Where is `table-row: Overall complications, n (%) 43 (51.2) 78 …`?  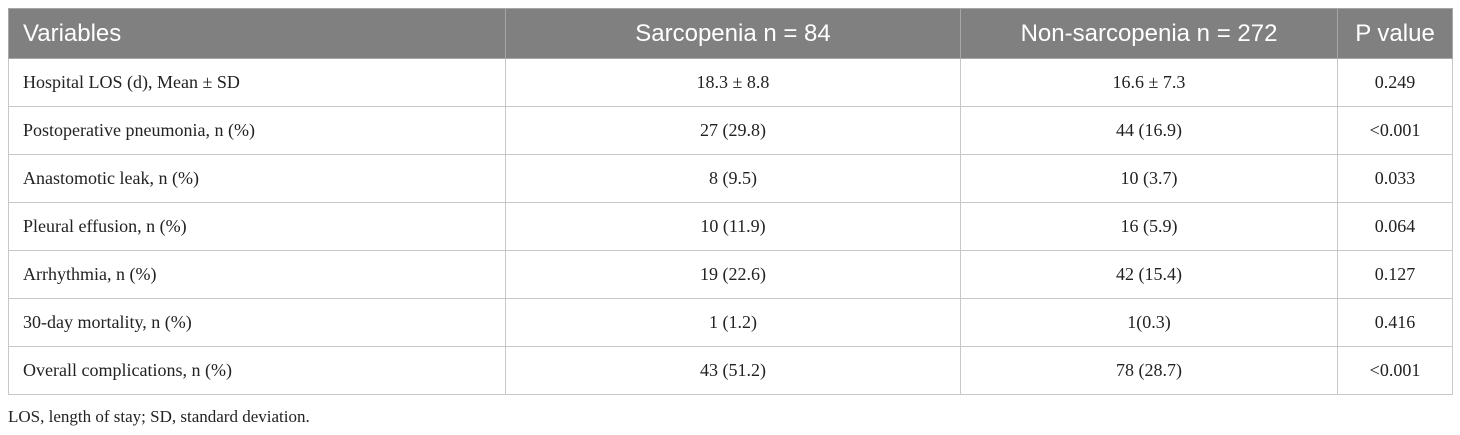
table-row: Overall complications, n (%) 43 (51.2) 78 … is located at coordinates (730, 370).